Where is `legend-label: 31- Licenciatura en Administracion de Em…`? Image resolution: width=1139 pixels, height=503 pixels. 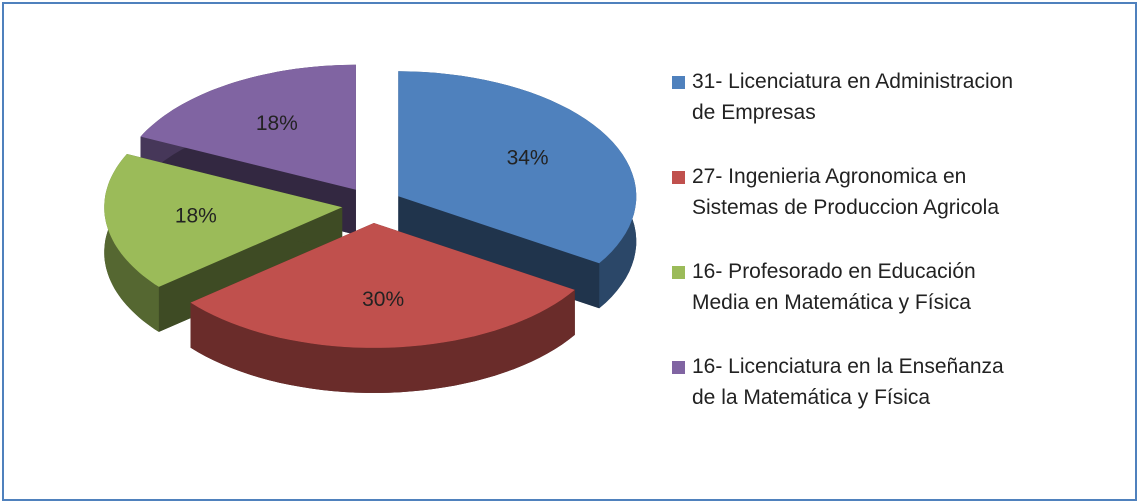
legend-label: 31- Licenciatura en Administracion de Em… is located at coordinates (853, 97).